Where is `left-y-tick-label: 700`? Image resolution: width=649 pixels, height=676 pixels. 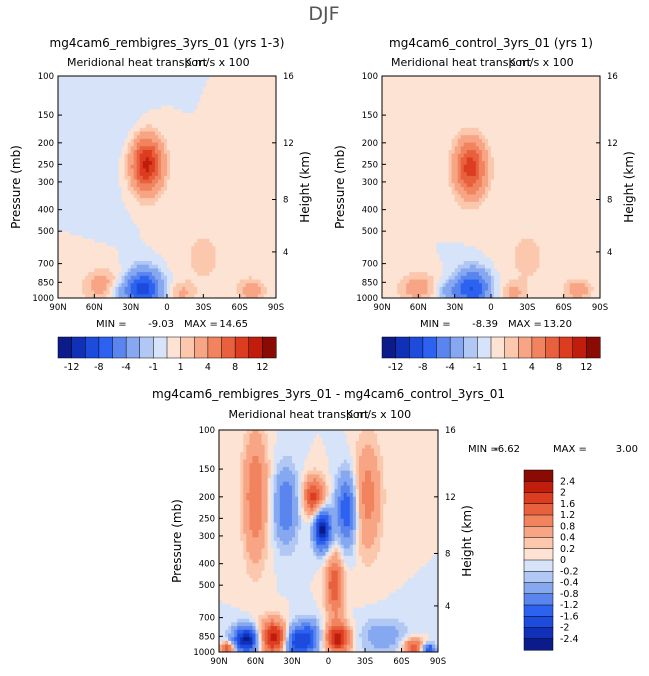 left-y-tick-label: 700 is located at coordinates (46, 265).